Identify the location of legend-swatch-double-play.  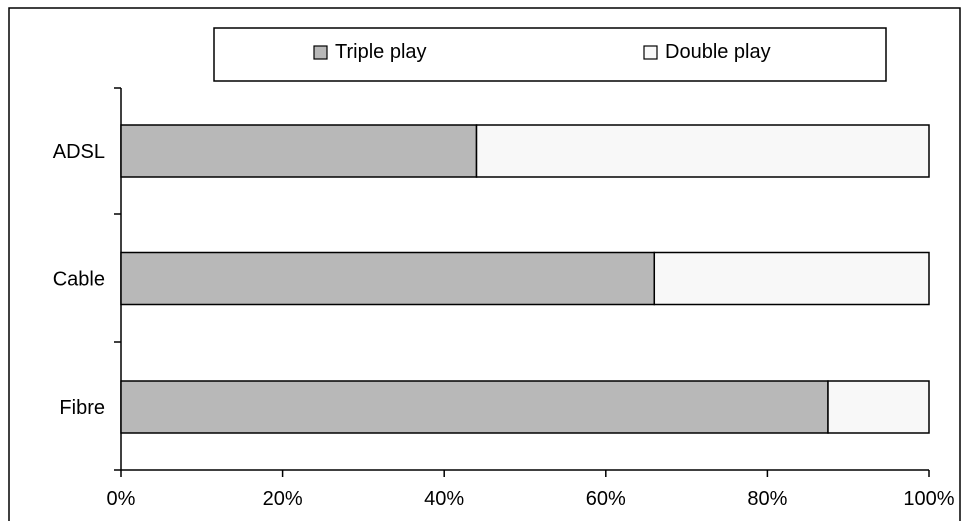
(650, 52).